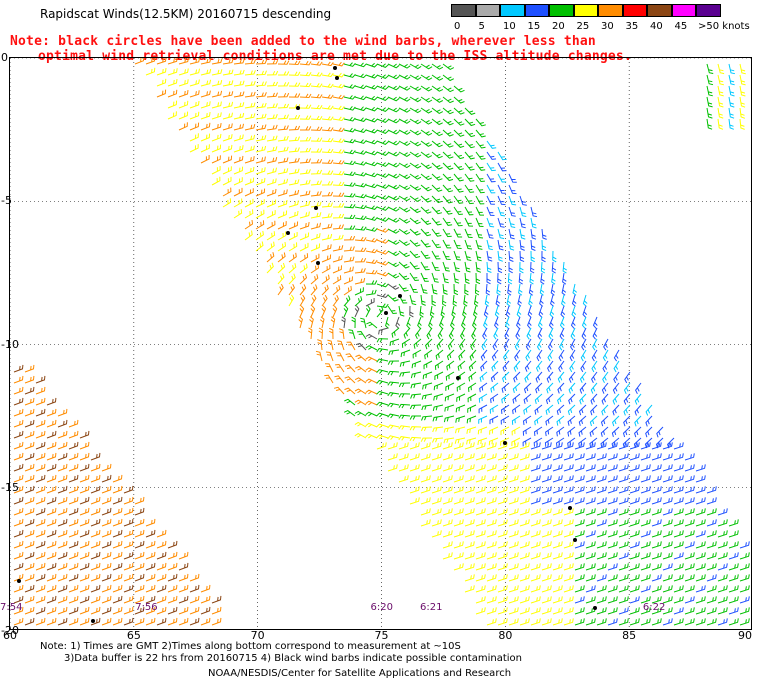  Describe the element at coordinates (534, 26) in the screenshot. I see `colorbar-label: 15` at that location.